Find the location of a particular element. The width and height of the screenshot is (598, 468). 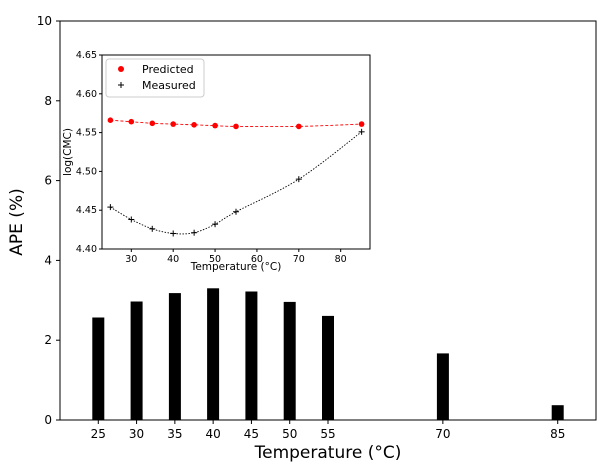

inset-y-tick-label-4.65: 4.65 is located at coordinates (86, 55).